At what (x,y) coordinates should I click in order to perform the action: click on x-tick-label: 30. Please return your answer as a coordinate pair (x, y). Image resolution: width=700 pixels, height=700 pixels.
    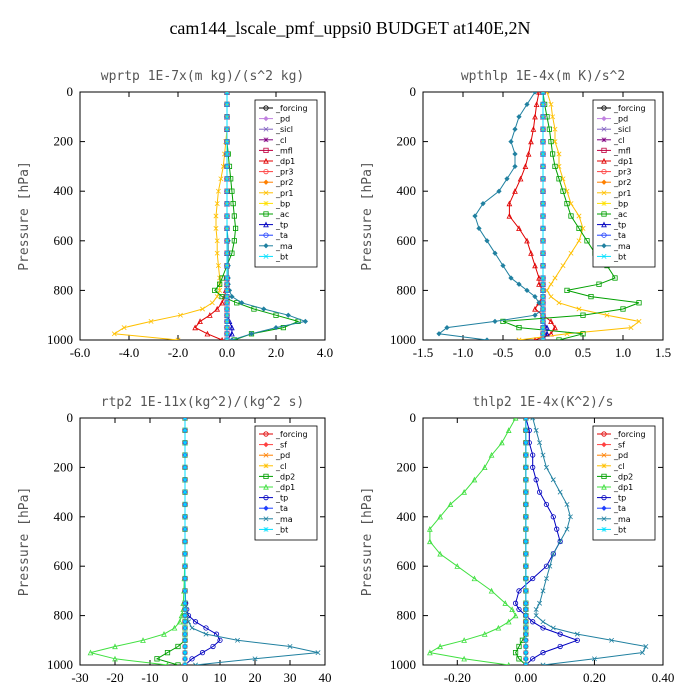
    Looking at the image, I should click on (290, 677).